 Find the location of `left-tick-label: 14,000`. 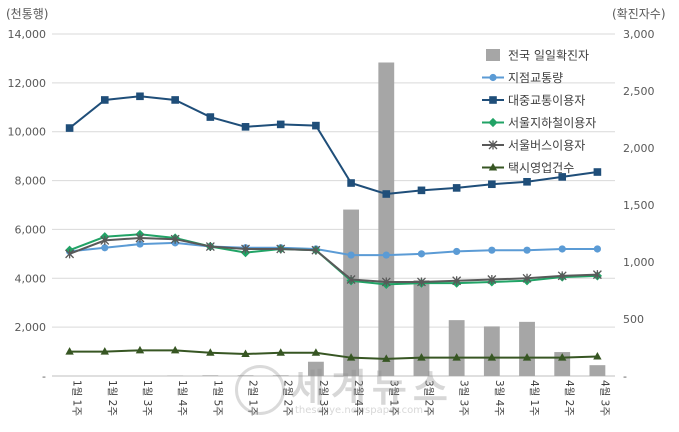

left-tick-label: 14,000 is located at coordinates (27, 34).